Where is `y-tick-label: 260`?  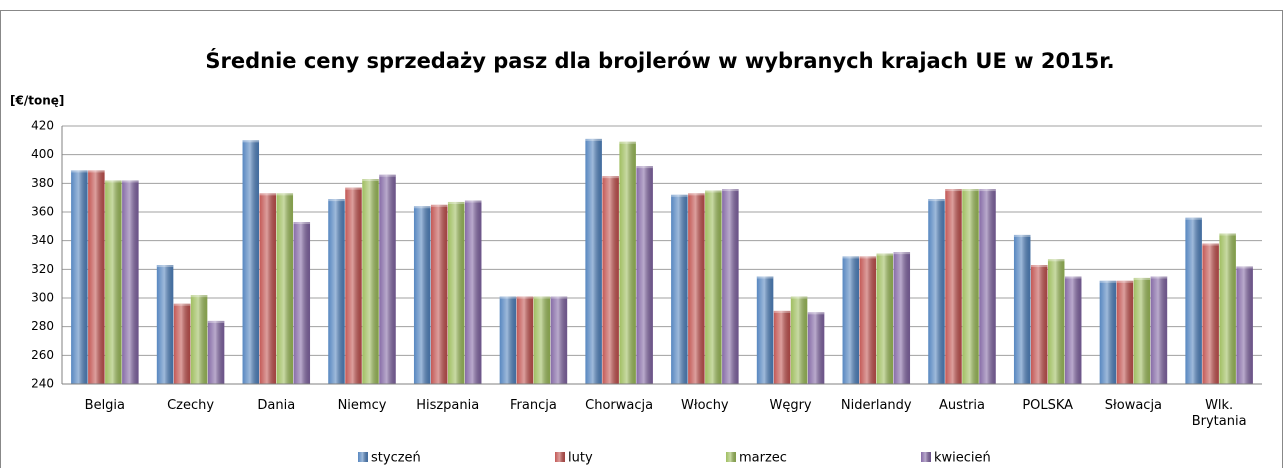 y-tick-label: 260 is located at coordinates (42, 355).